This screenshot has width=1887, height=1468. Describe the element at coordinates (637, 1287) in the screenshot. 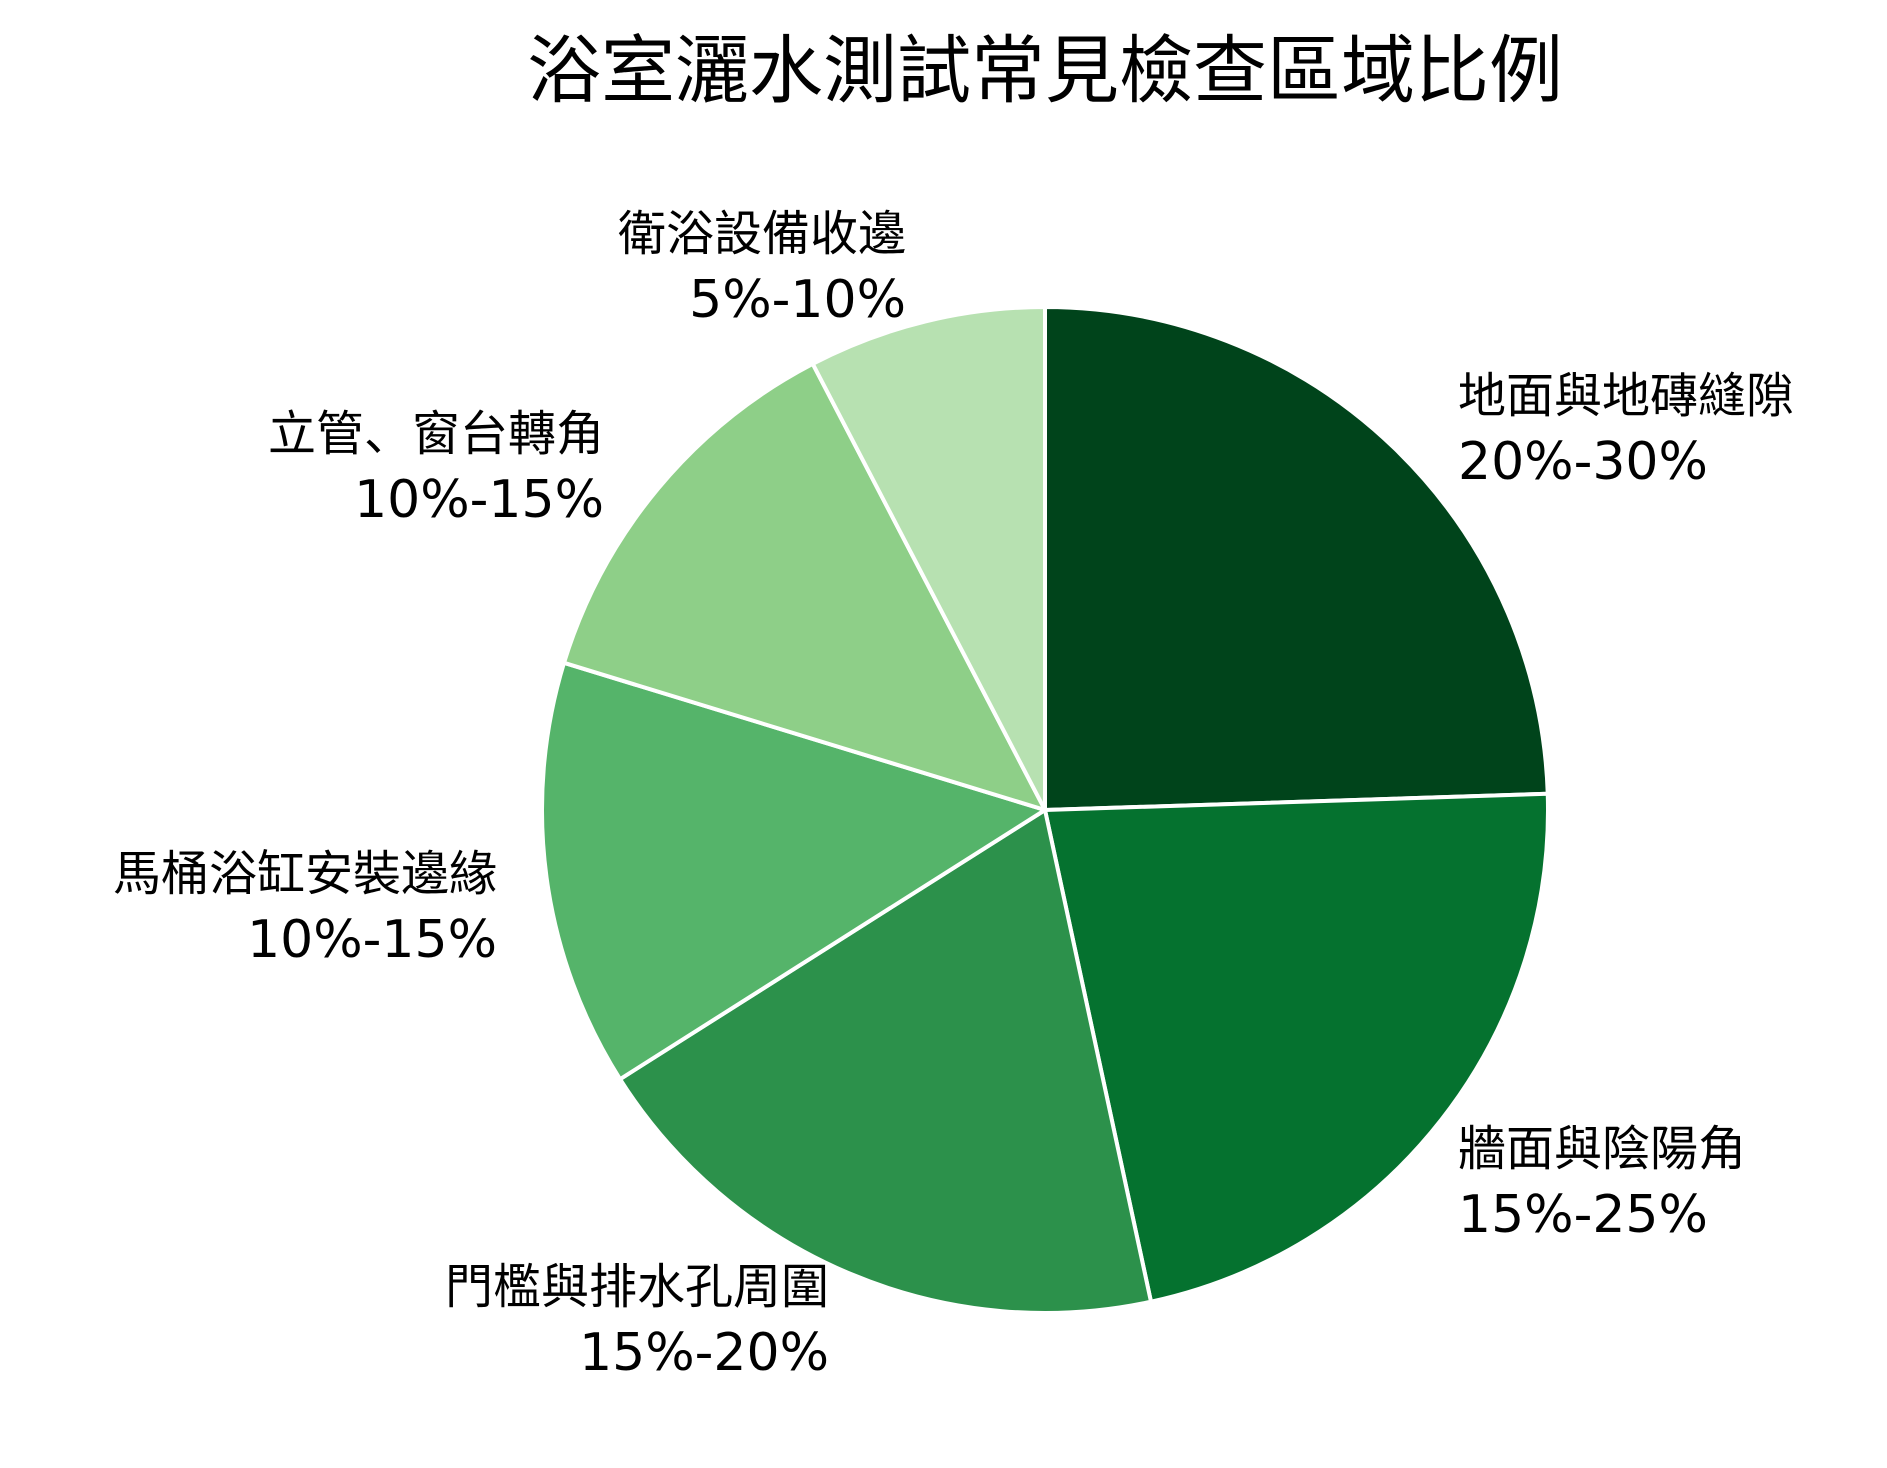

I see `slice-label-3: 門檻與排水孔周圍` at that location.